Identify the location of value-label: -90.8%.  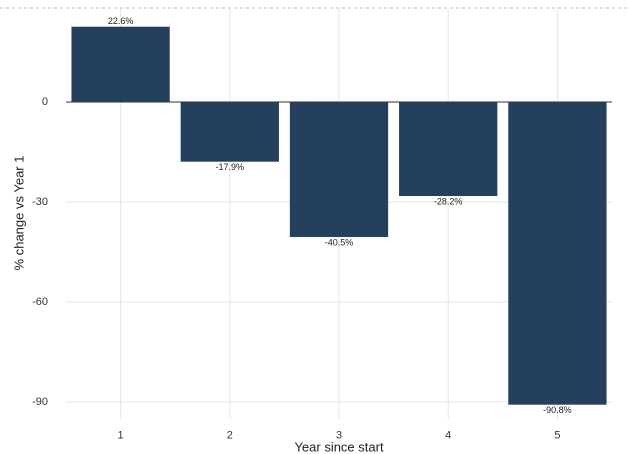
(557, 410).